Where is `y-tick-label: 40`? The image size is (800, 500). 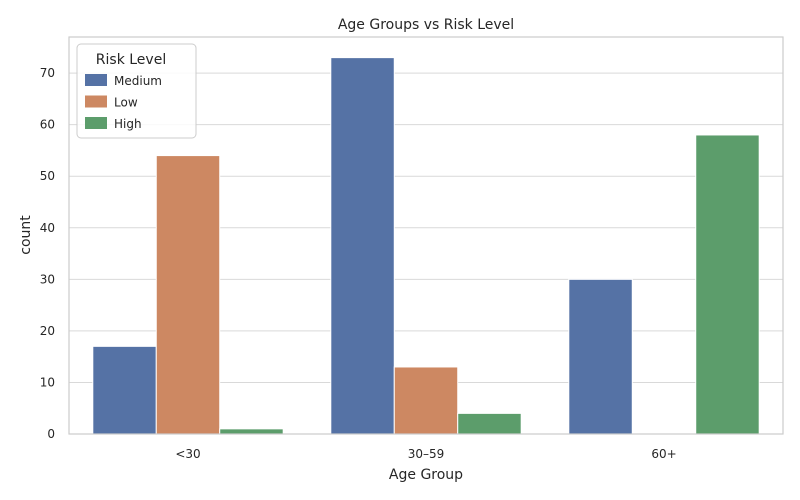
y-tick-label: 40 is located at coordinates (47, 228).